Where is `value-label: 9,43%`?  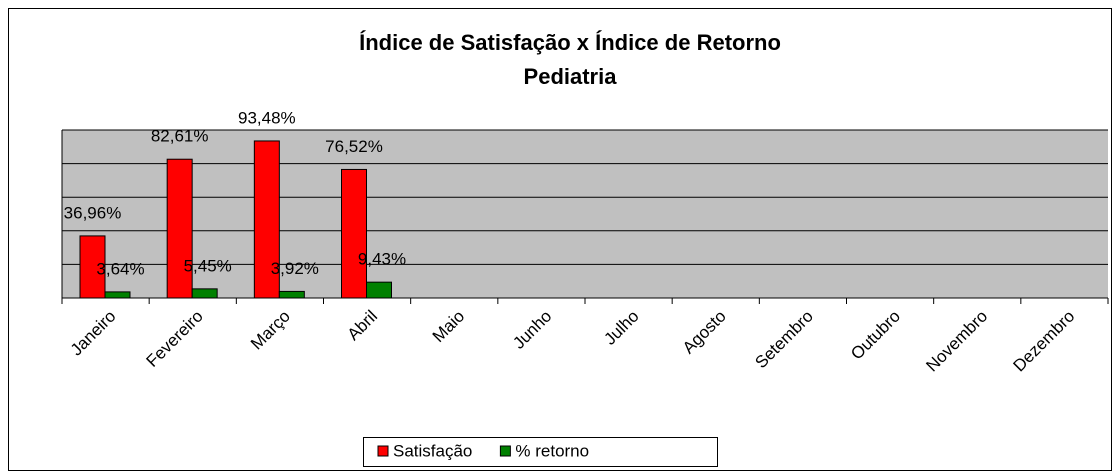 value-label: 9,43% is located at coordinates (382, 259).